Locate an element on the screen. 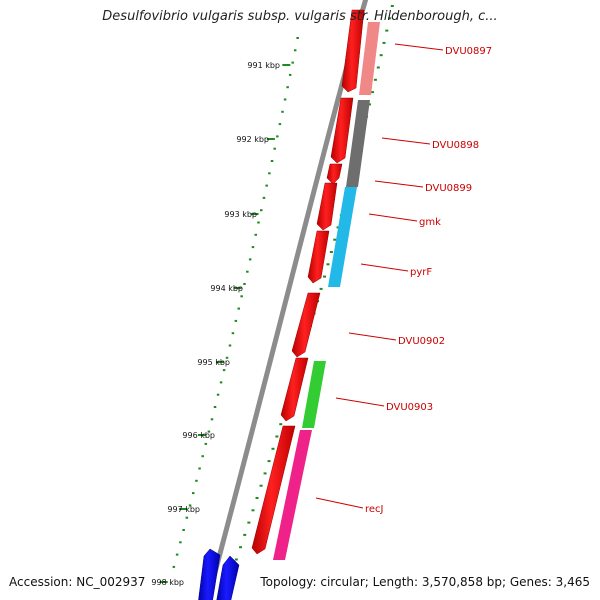  gene-arrow-DVU0898 is located at coordinates (342, 130).